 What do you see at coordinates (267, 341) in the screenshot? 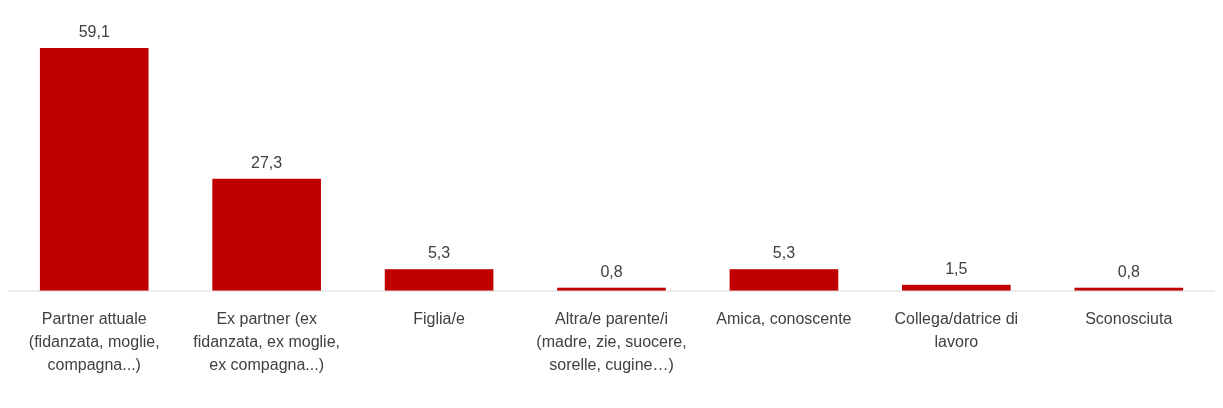
I see `x-tick-label: Ex partner (ex fidanzata, ex moglie, ex compagna...)` at bounding box center [267, 341].